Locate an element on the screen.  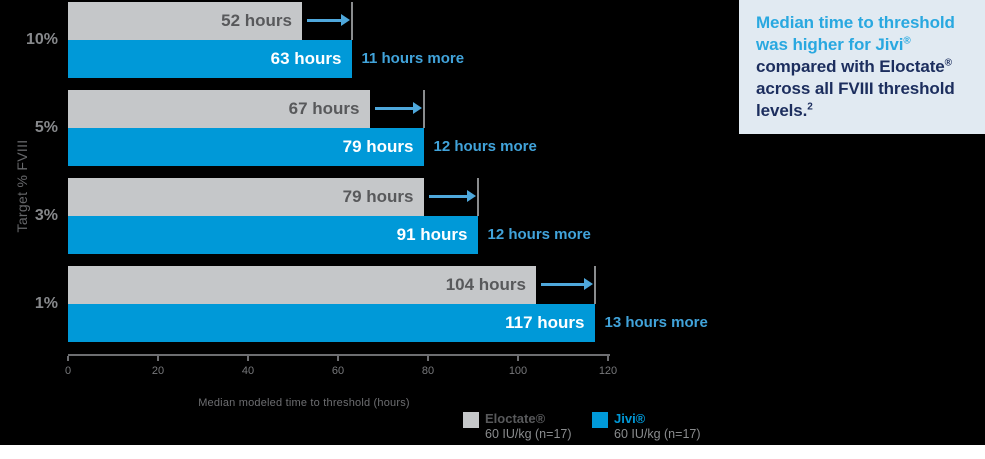
difference-label: 11 hours more is located at coordinates (413, 58).